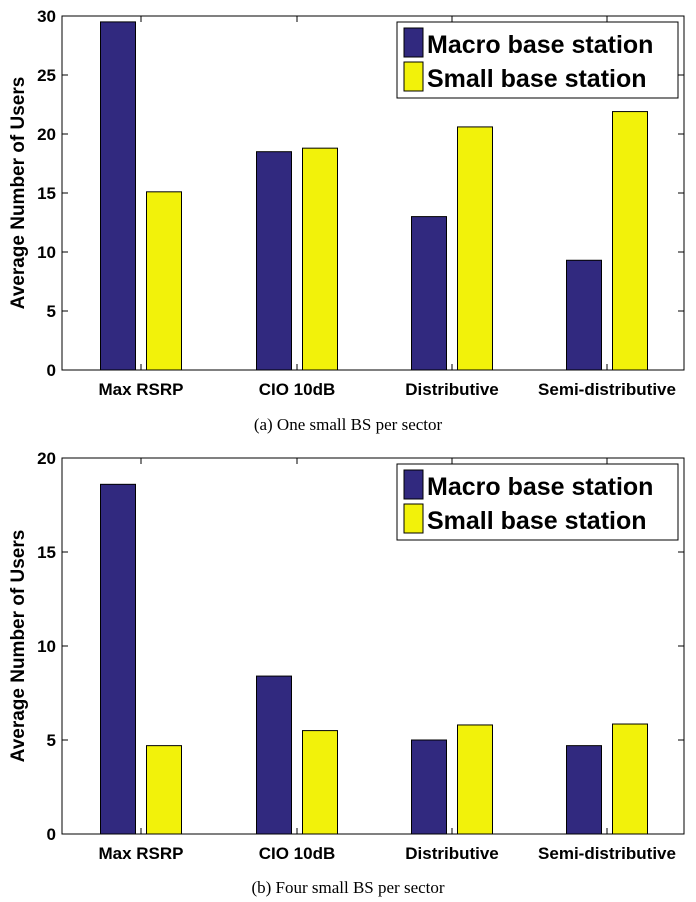 This screenshot has height=902, width=696. What do you see at coordinates (46, 16) in the screenshot?
I see `y-tick-label: 30` at bounding box center [46, 16].